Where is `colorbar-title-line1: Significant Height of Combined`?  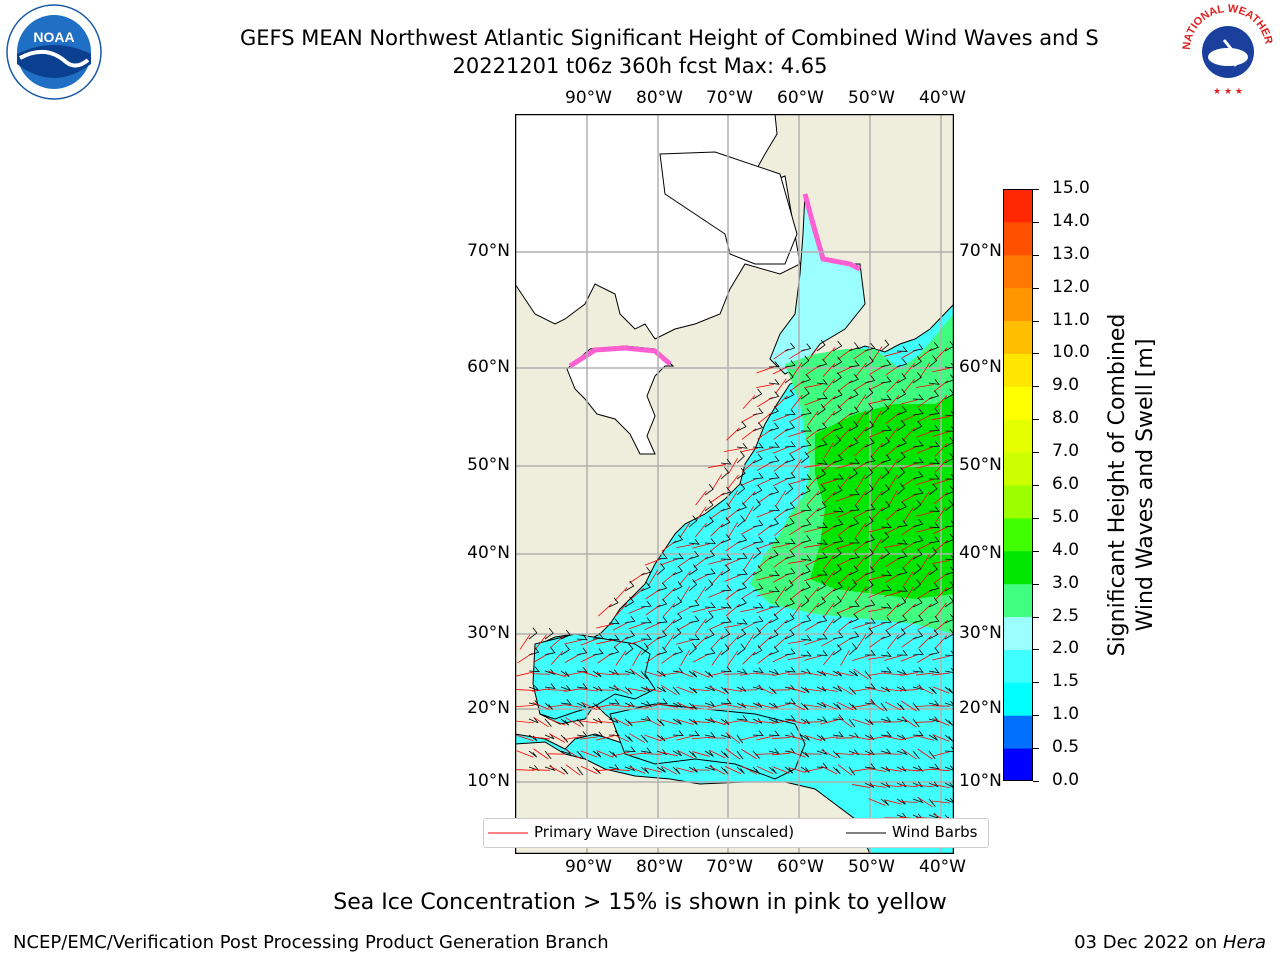
colorbar-title-line1: Significant Height of Combined is located at coordinates (1117, 485).